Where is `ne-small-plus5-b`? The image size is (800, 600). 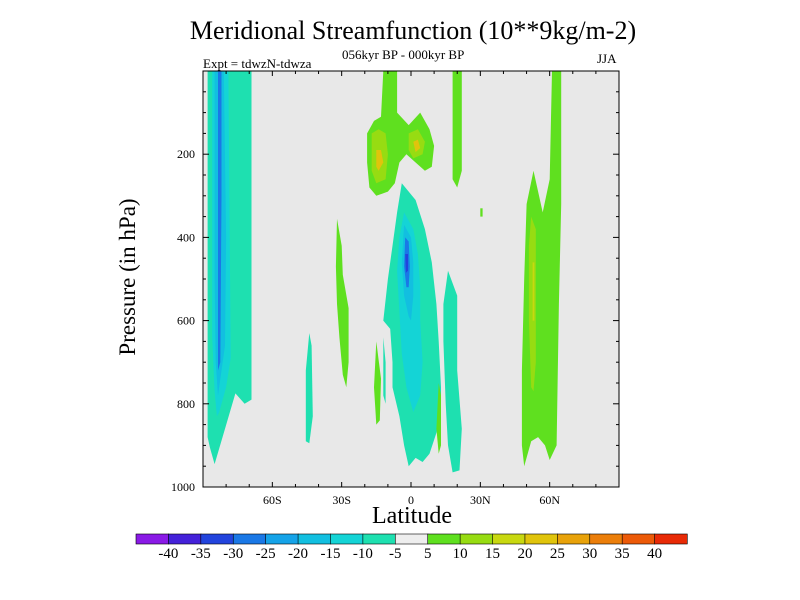
ne-small-plus5-b is located at coordinates (438, 418).